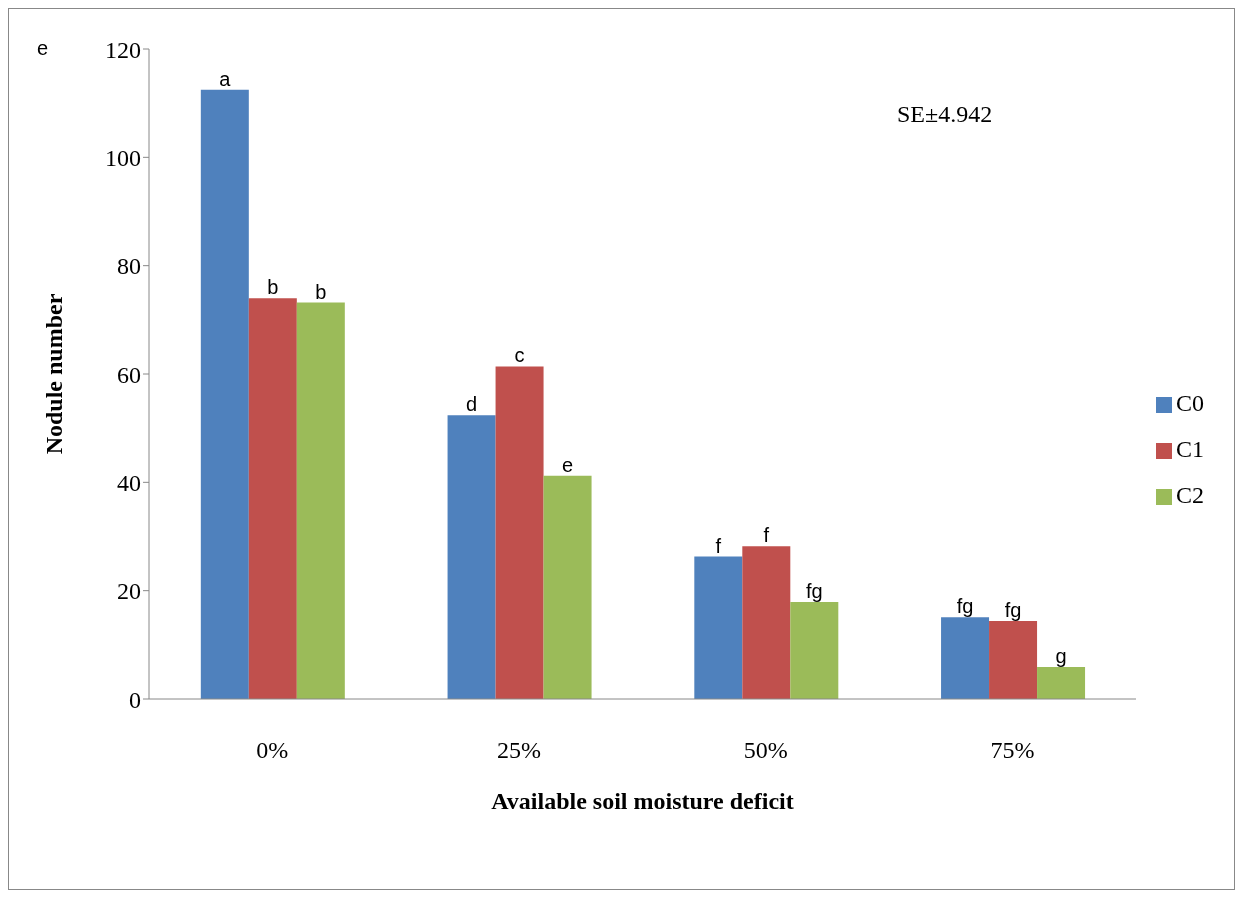 The height and width of the screenshot is (905, 1243). What do you see at coordinates (225, 78) in the screenshot?
I see `data-label: a` at bounding box center [225, 78].